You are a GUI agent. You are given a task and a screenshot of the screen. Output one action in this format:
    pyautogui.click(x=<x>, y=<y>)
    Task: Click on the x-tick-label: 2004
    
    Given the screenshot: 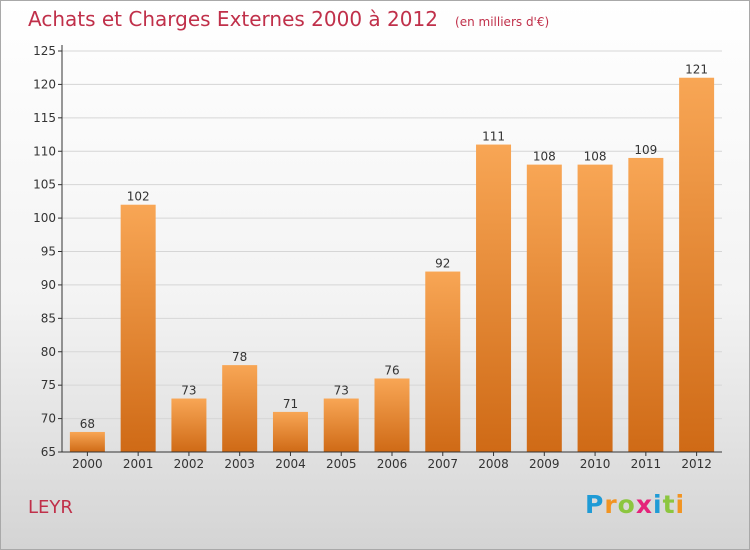 What is the action you would take?
    pyautogui.click(x=290, y=464)
    